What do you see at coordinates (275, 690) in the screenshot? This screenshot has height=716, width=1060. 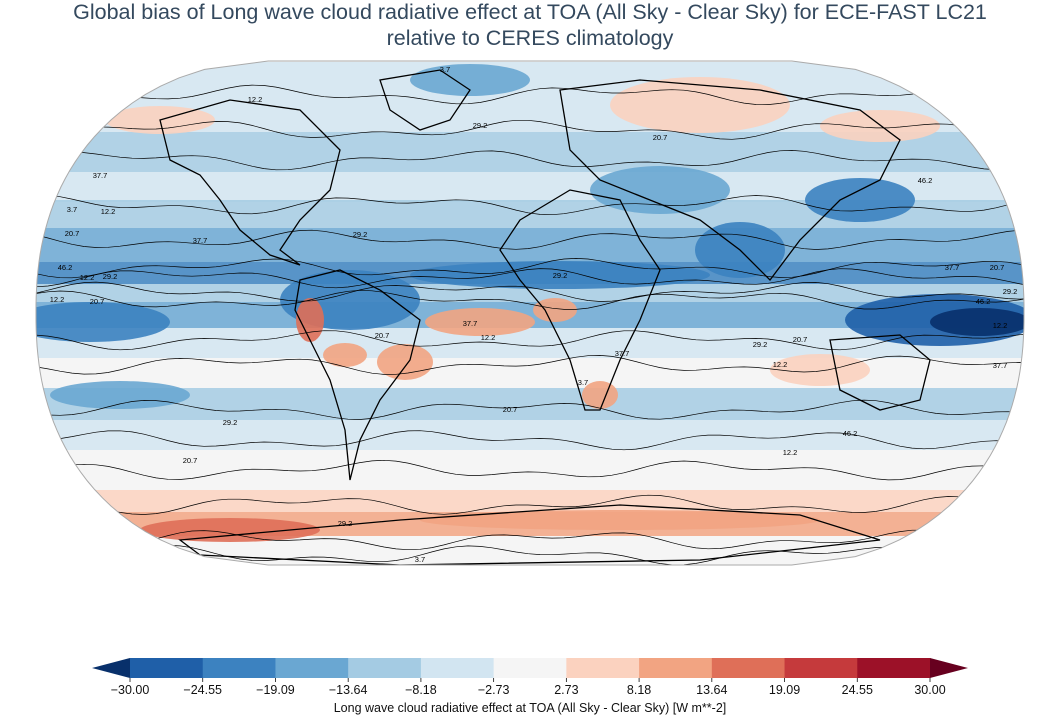 I see `colorbar-tick-label: −19.09` at bounding box center [275, 690].